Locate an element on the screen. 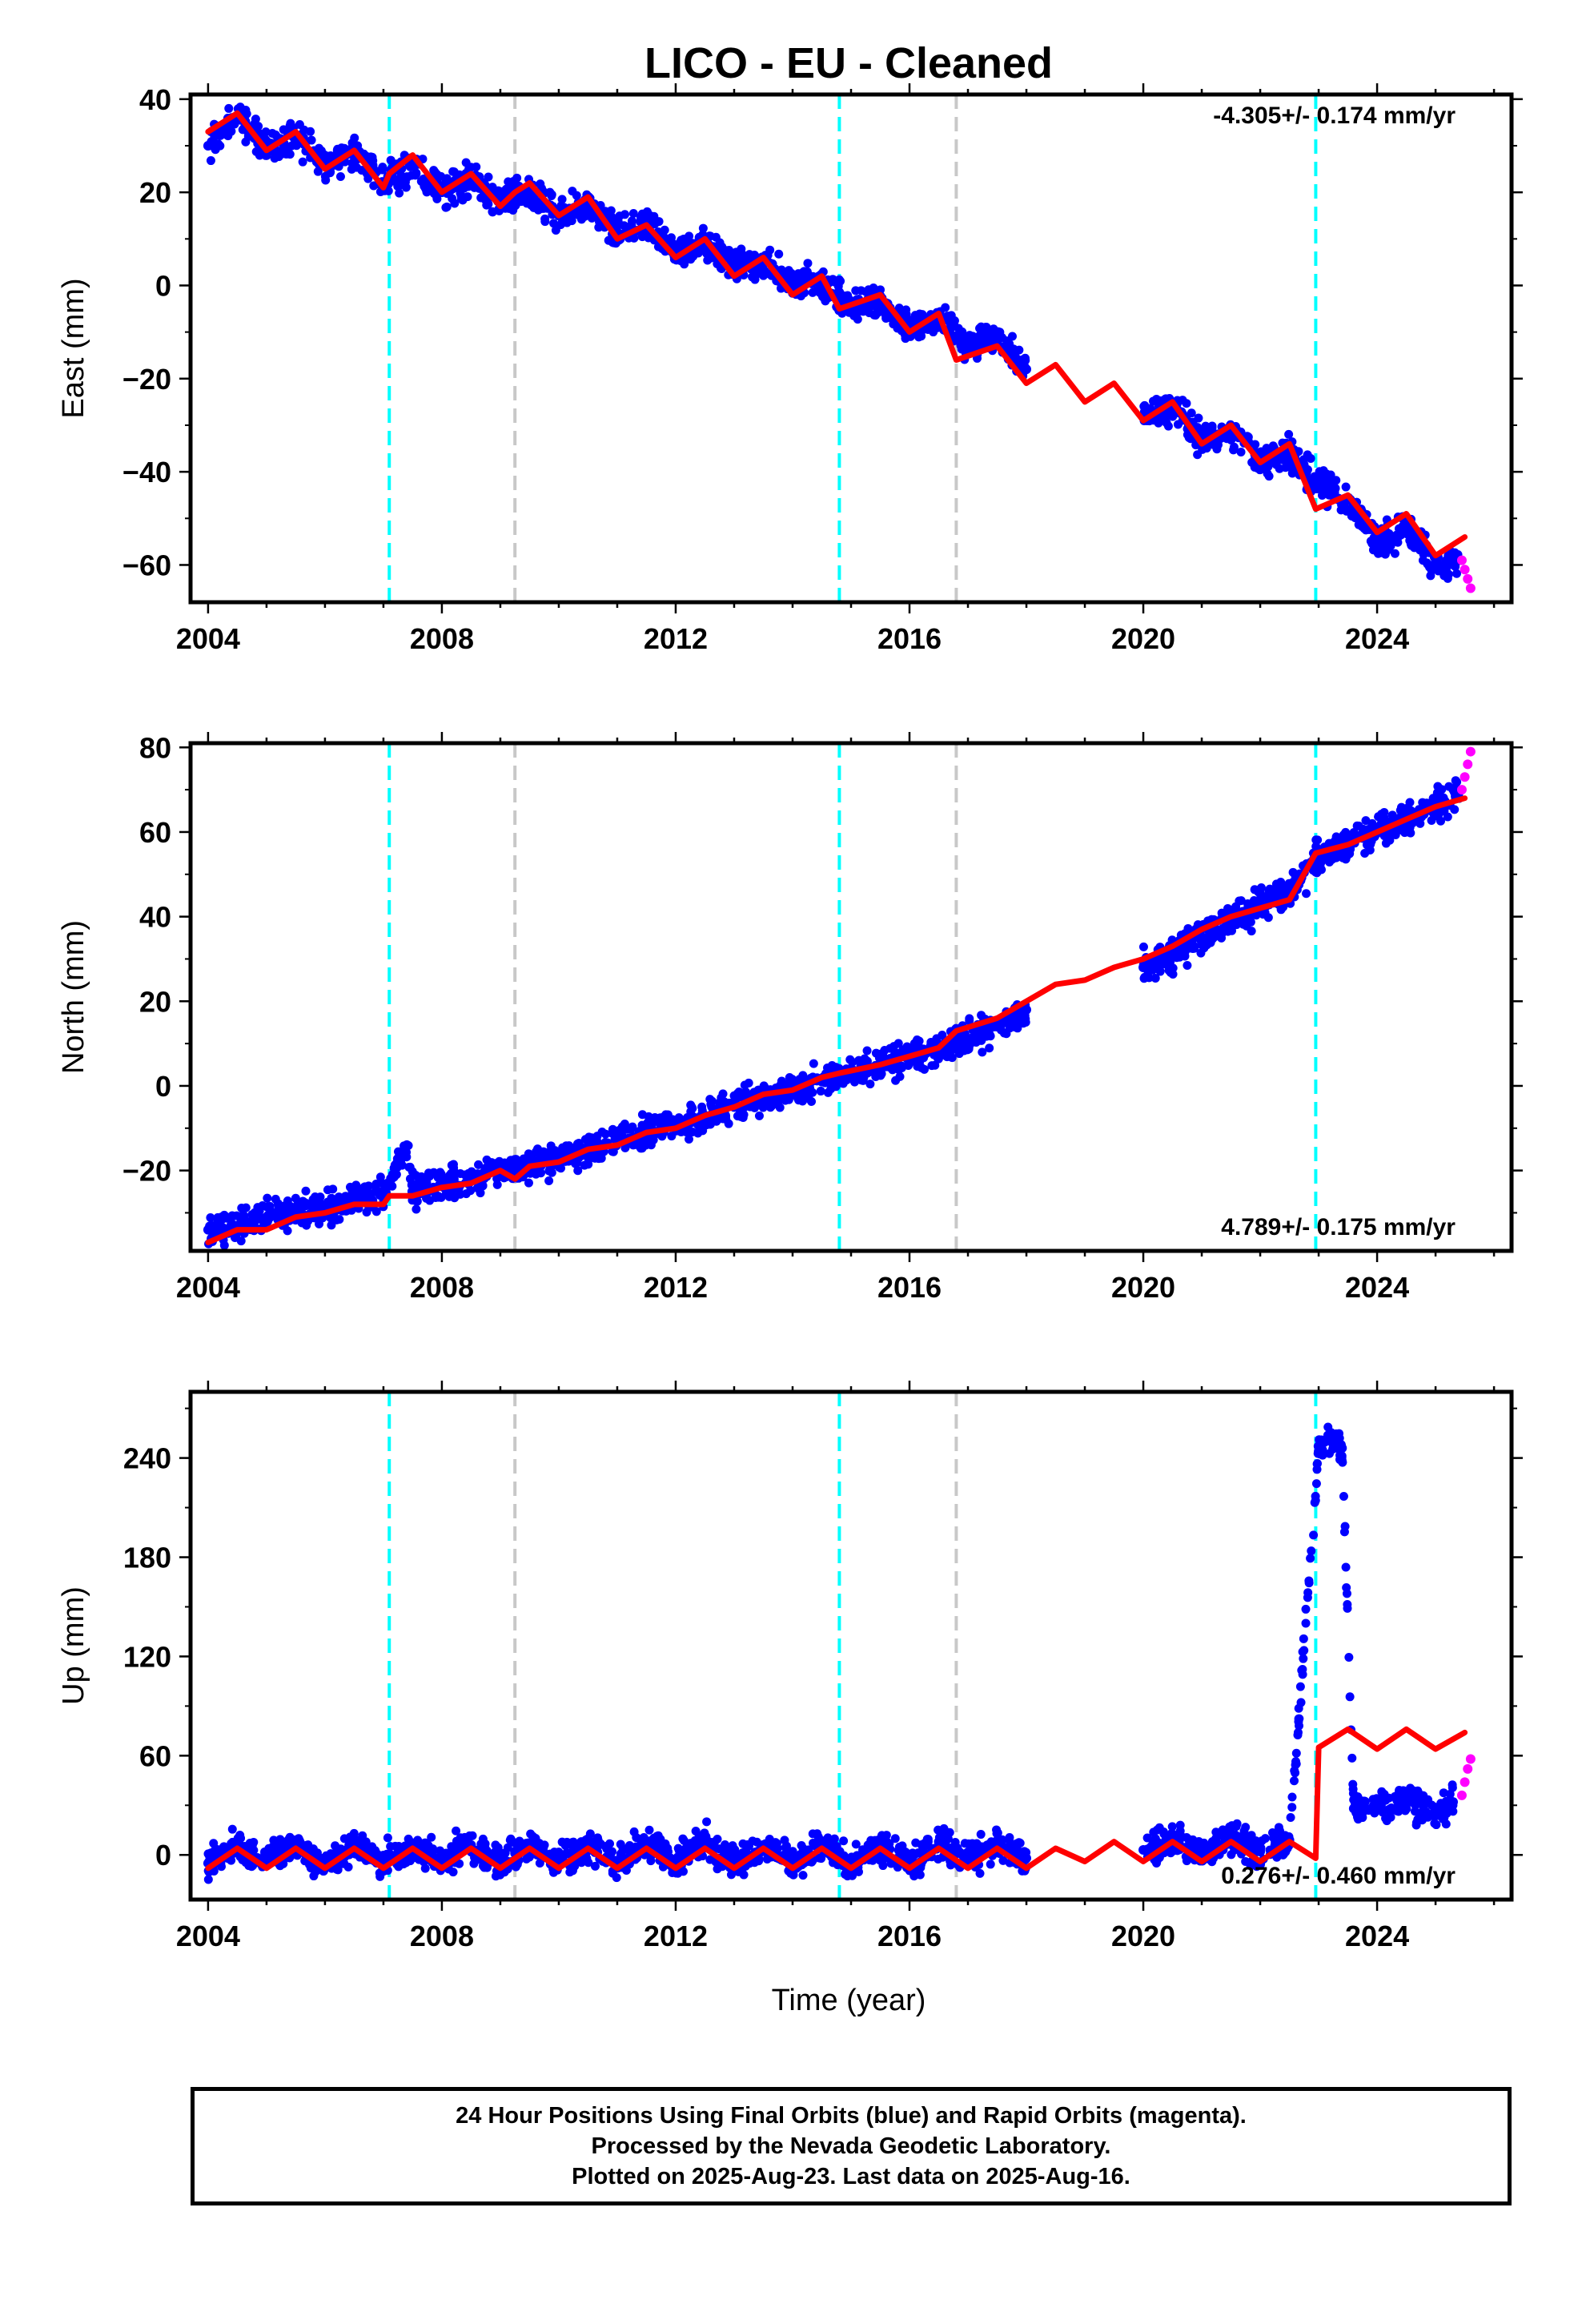 This screenshot has height=2324, width=1582. x-tick-label: 2016 is located at coordinates (909, 1287).